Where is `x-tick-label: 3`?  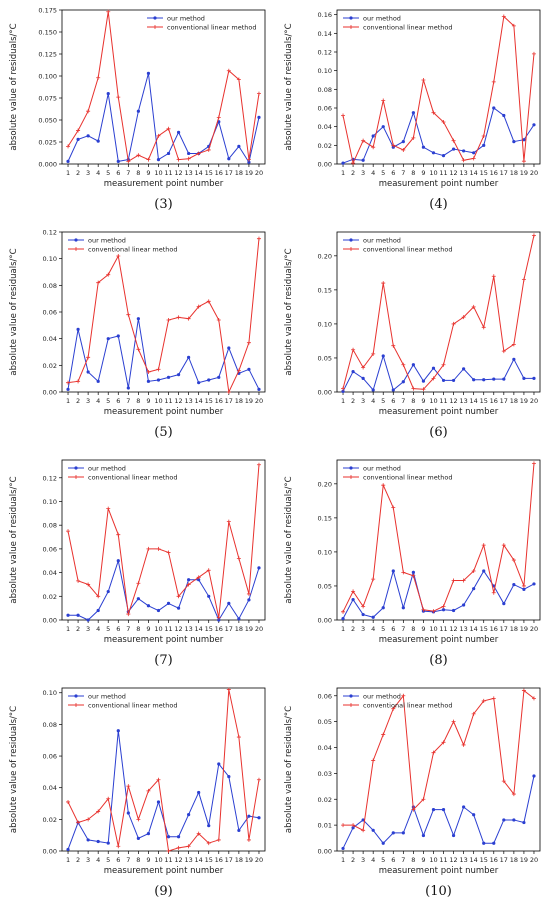
x-tick-label: 3 is located at coordinates (88, 629).